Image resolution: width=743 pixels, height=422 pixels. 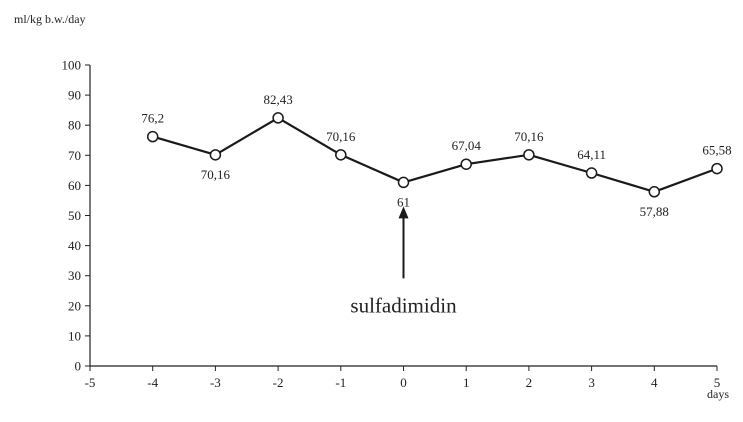 What do you see at coordinates (403, 305) in the screenshot?
I see `annotation-label: sulfadimidin` at bounding box center [403, 305].